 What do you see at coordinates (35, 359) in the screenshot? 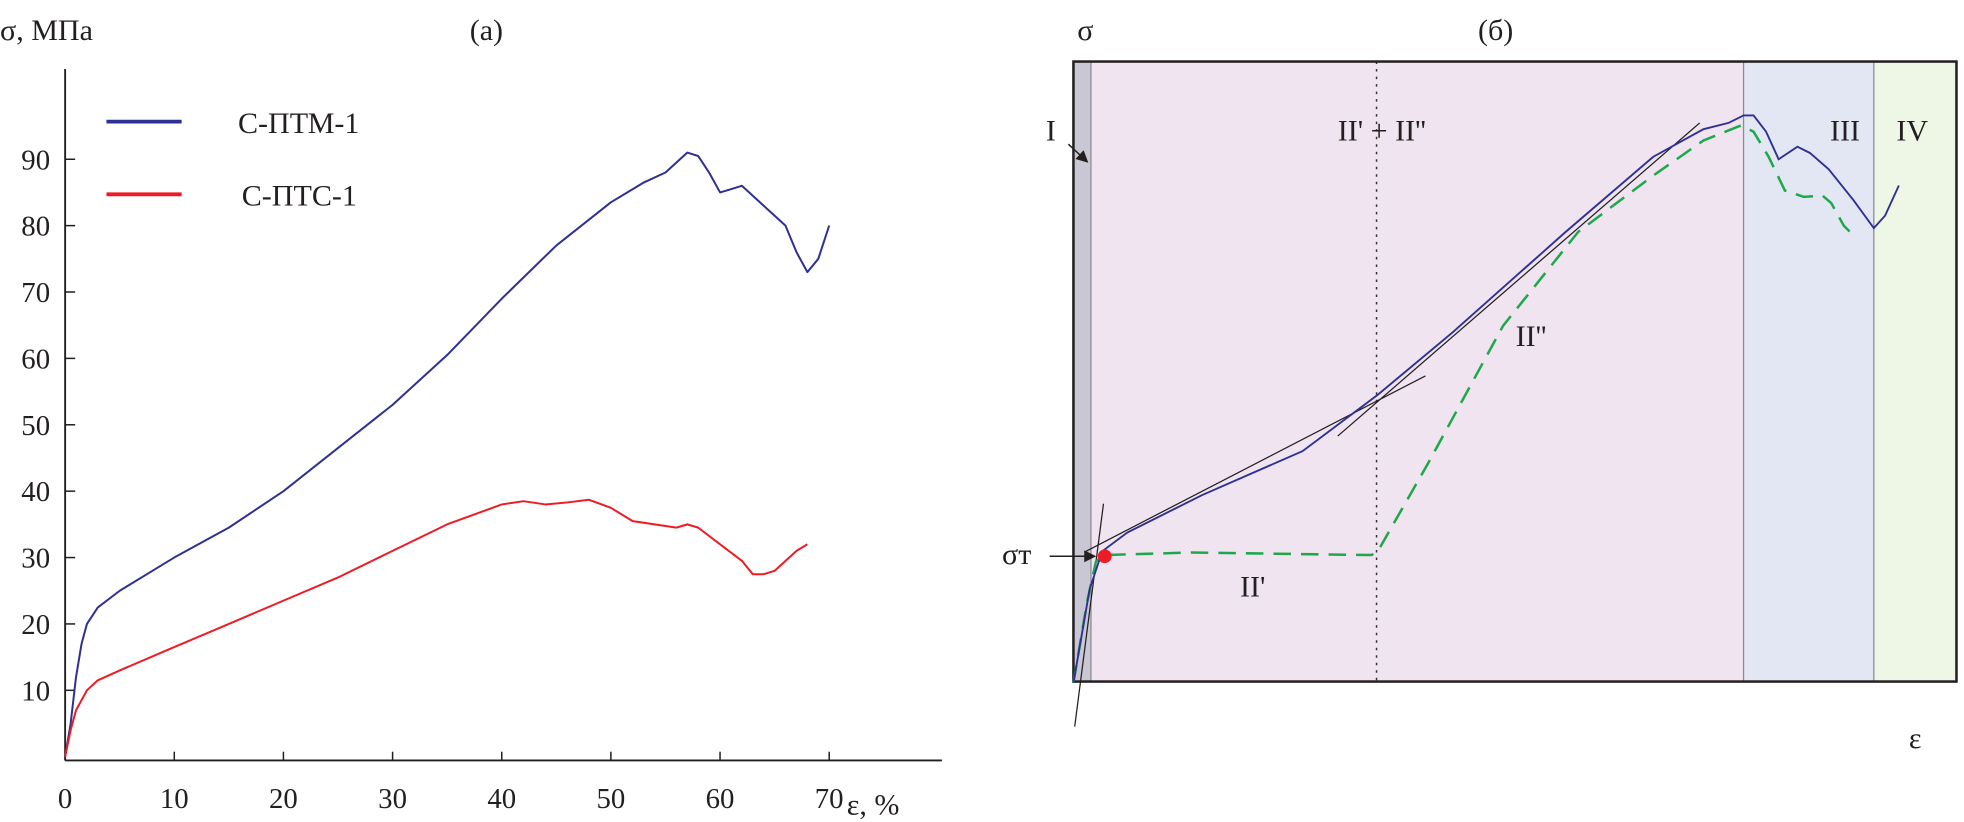
I see `y-tick-label: 60` at bounding box center [35, 359].